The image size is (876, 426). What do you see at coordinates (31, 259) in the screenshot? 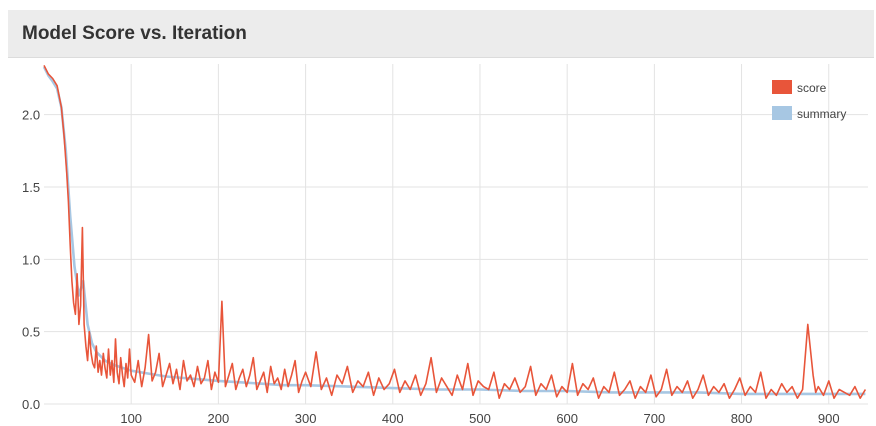
I see `y-tick-label: 1.0` at bounding box center [31, 259].